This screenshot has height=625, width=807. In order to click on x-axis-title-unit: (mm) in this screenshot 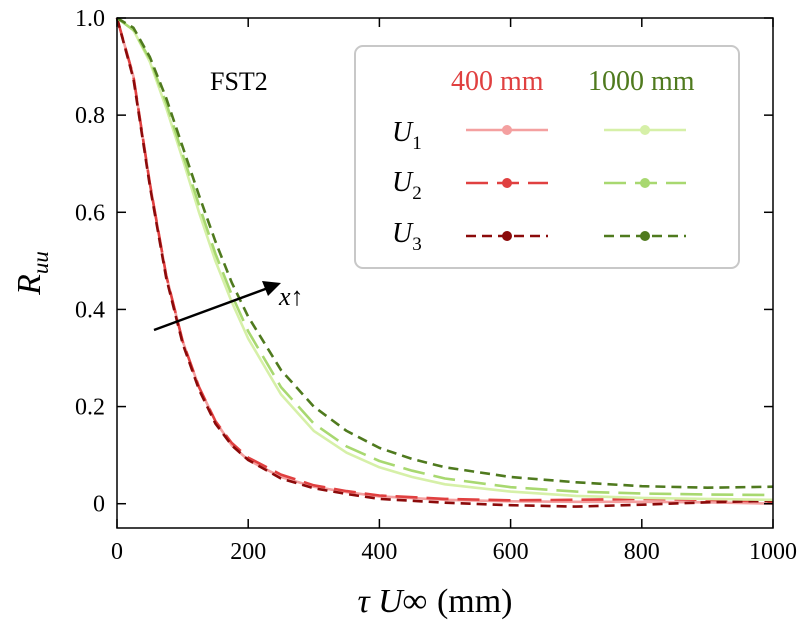, I will do `click(475, 601)`.